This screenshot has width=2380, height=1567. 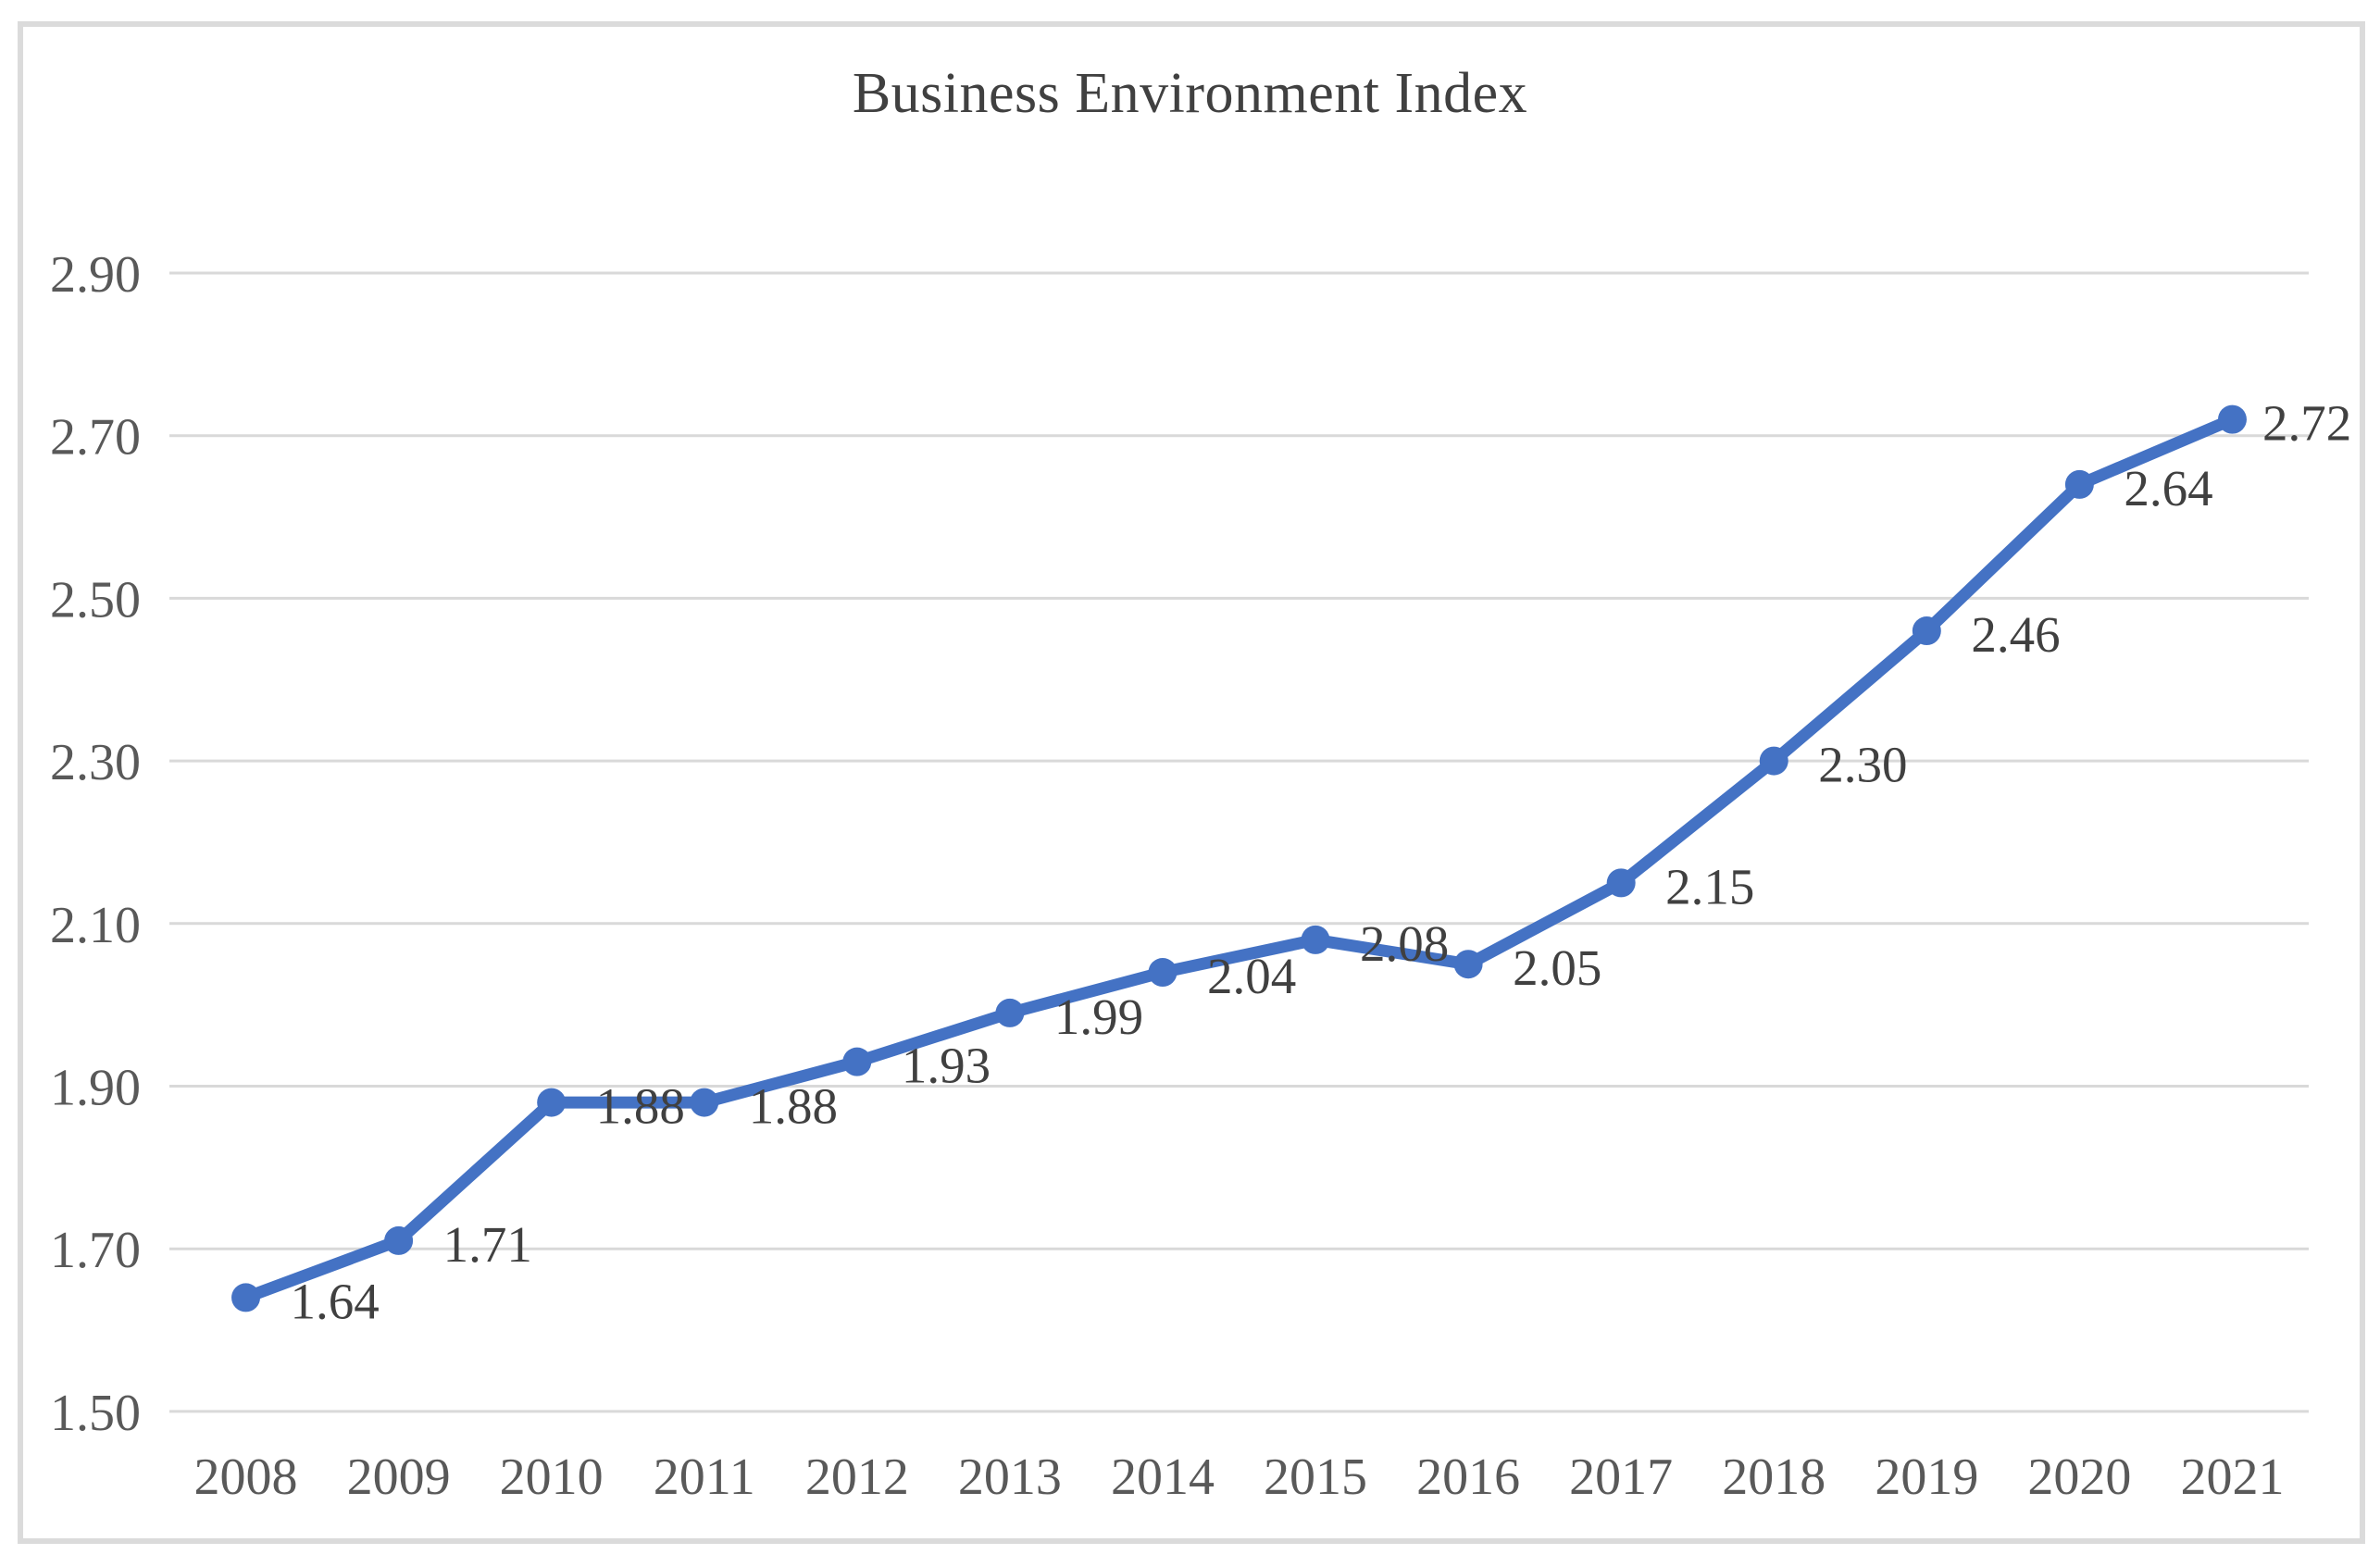 What do you see at coordinates (2079, 1477) in the screenshot?
I see `x-axis-label: 2020` at bounding box center [2079, 1477].